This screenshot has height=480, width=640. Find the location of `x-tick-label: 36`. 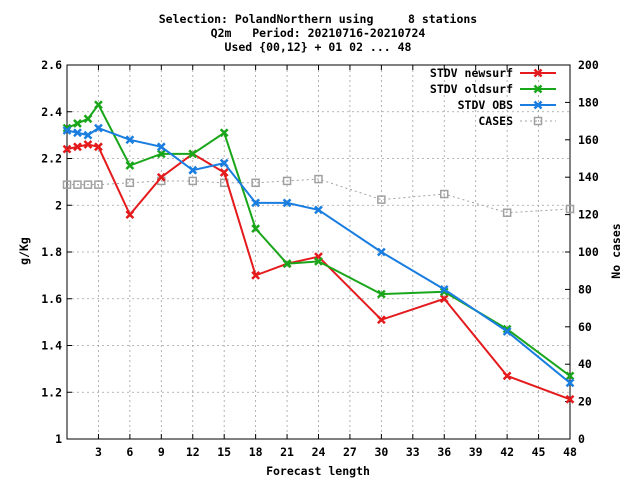

x-tick-label: 36 is located at coordinates (444, 452).